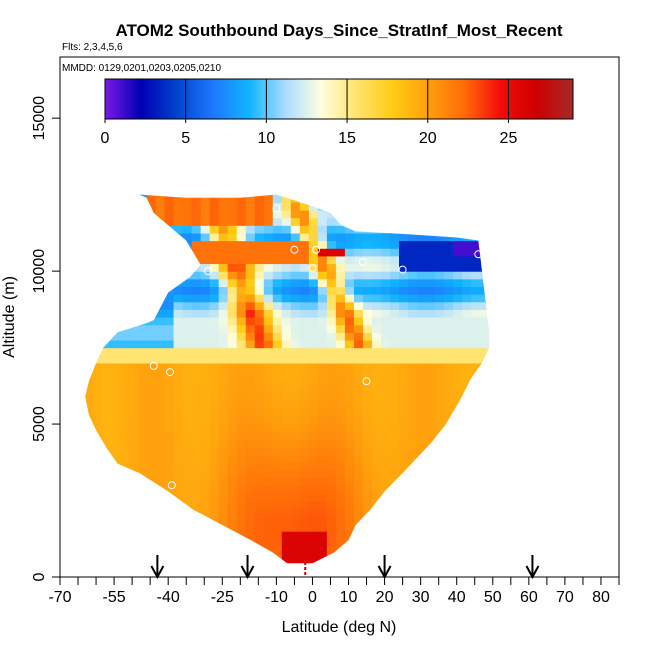 This screenshot has height=650, width=650. What do you see at coordinates (457, 597) in the screenshot?
I see `x-tick-label: 40` at bounding box center [457, 597].